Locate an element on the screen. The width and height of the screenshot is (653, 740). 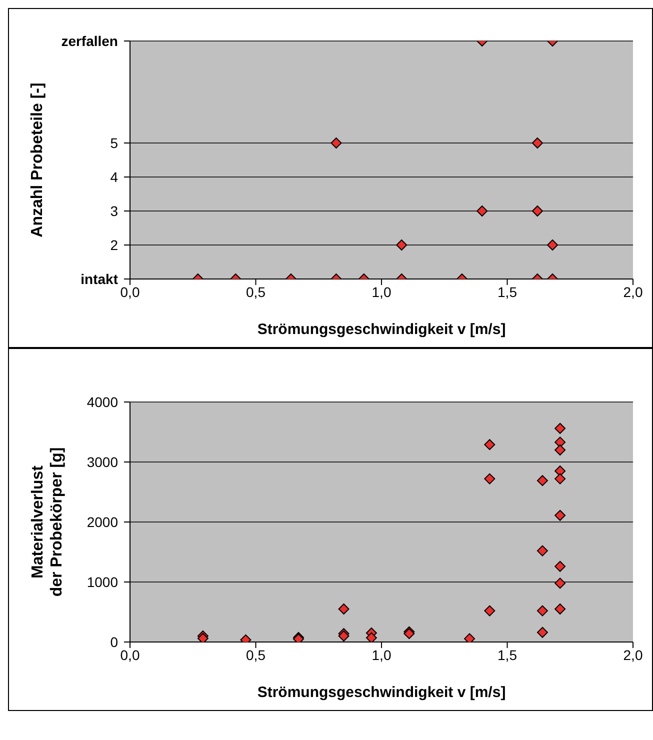
y-tick-label: 3000 is located at coordinates (102, 462).